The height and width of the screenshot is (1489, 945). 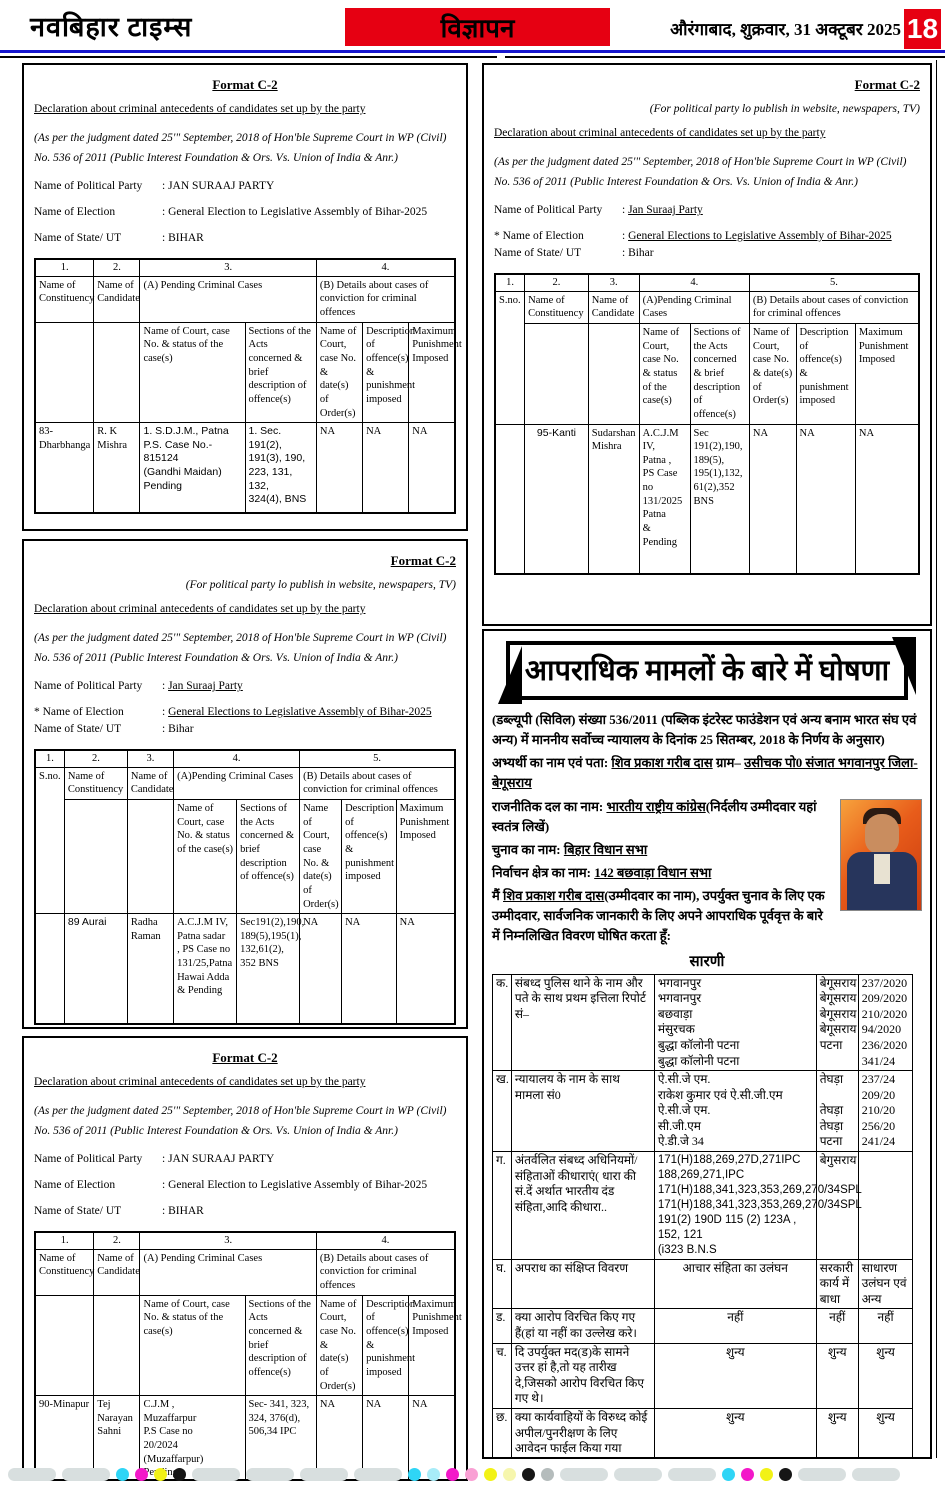 I want to click on statement-name: शिव प्रकाश गरीब दास, so click(x=554, y=896).